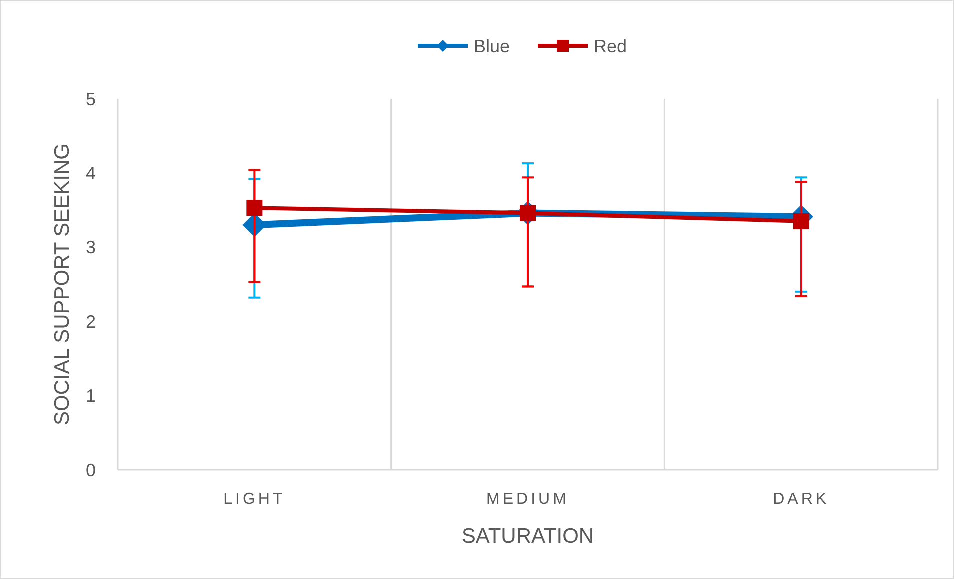 Image resolution: width=954 pixels, height=579 pixels. Describe the element at coordinates (91, 174) in the screenshot. I see `y-tick-label: 4` at that location.